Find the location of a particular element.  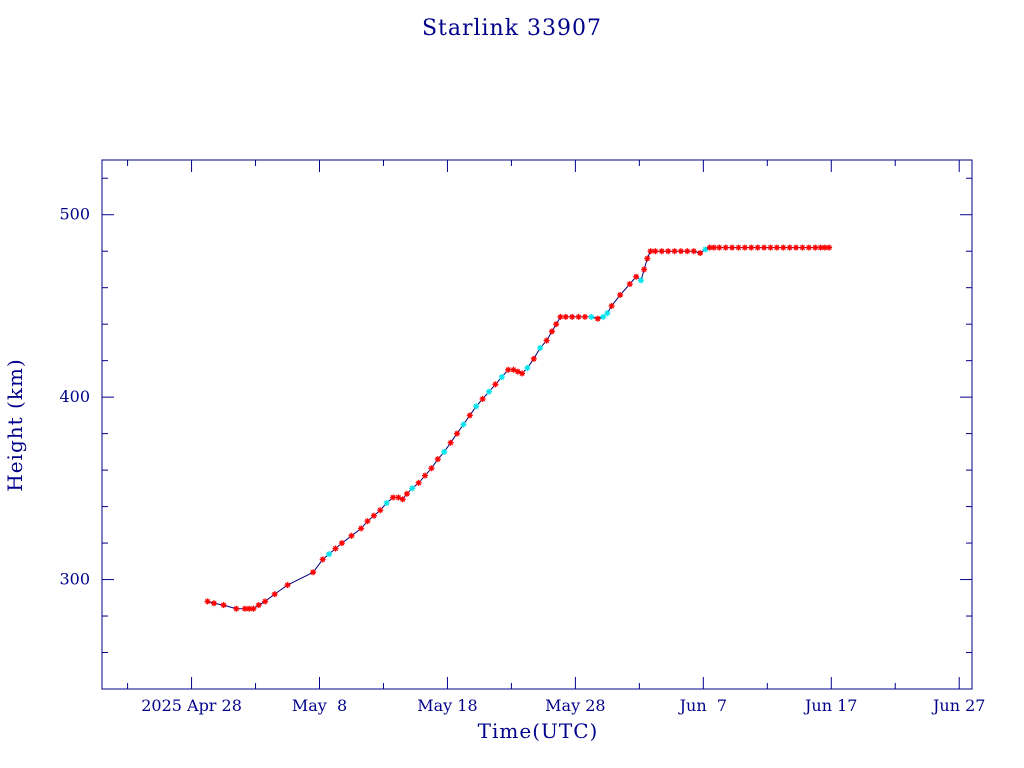

x-tick-label: Jun 27 is located at coordinates (958, 705).